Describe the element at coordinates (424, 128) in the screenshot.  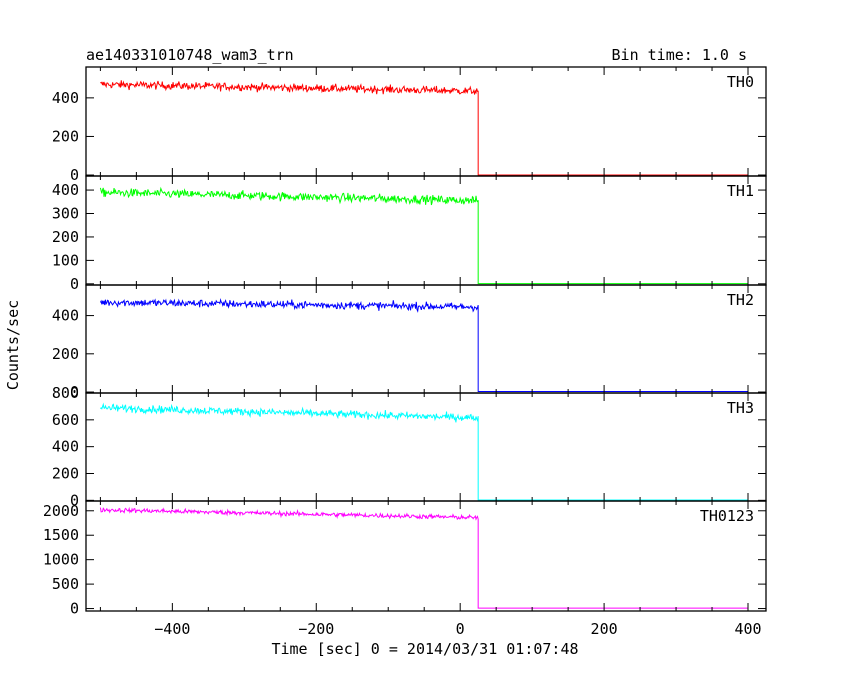
I see `series-line-th0` at that location.